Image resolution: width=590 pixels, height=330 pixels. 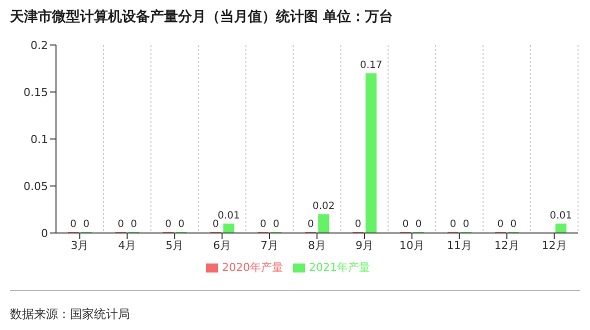 I want to click on x-tick-label: 8月, so click(x=317, y=245).